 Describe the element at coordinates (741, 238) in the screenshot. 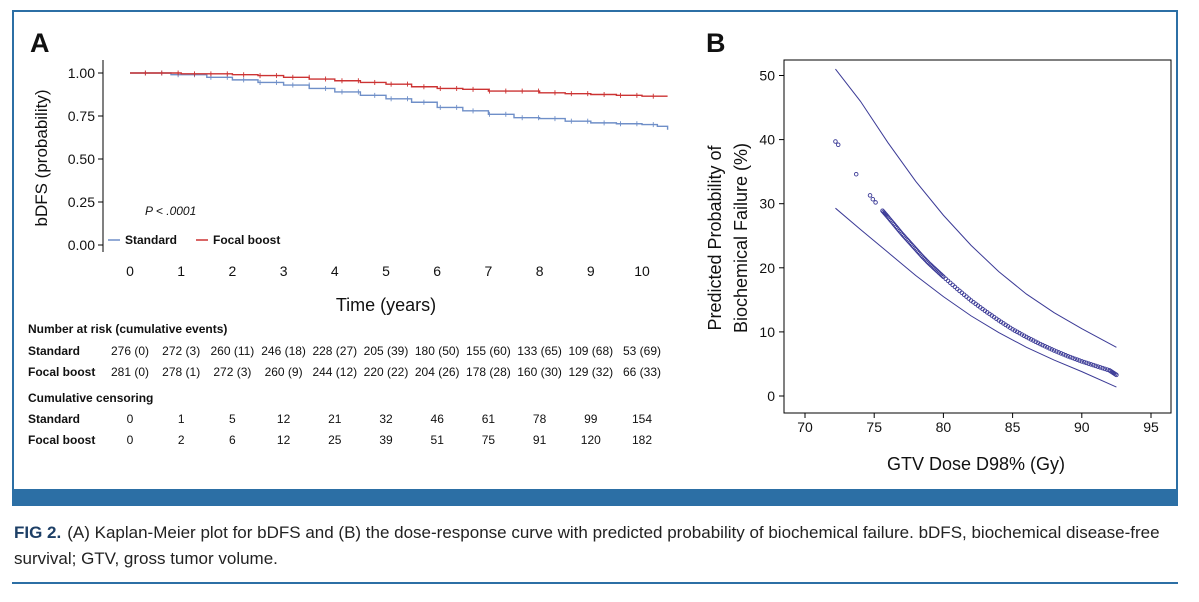

I see `dose-y-axis-label-line2: Biochemical Failure (%)` at that location.